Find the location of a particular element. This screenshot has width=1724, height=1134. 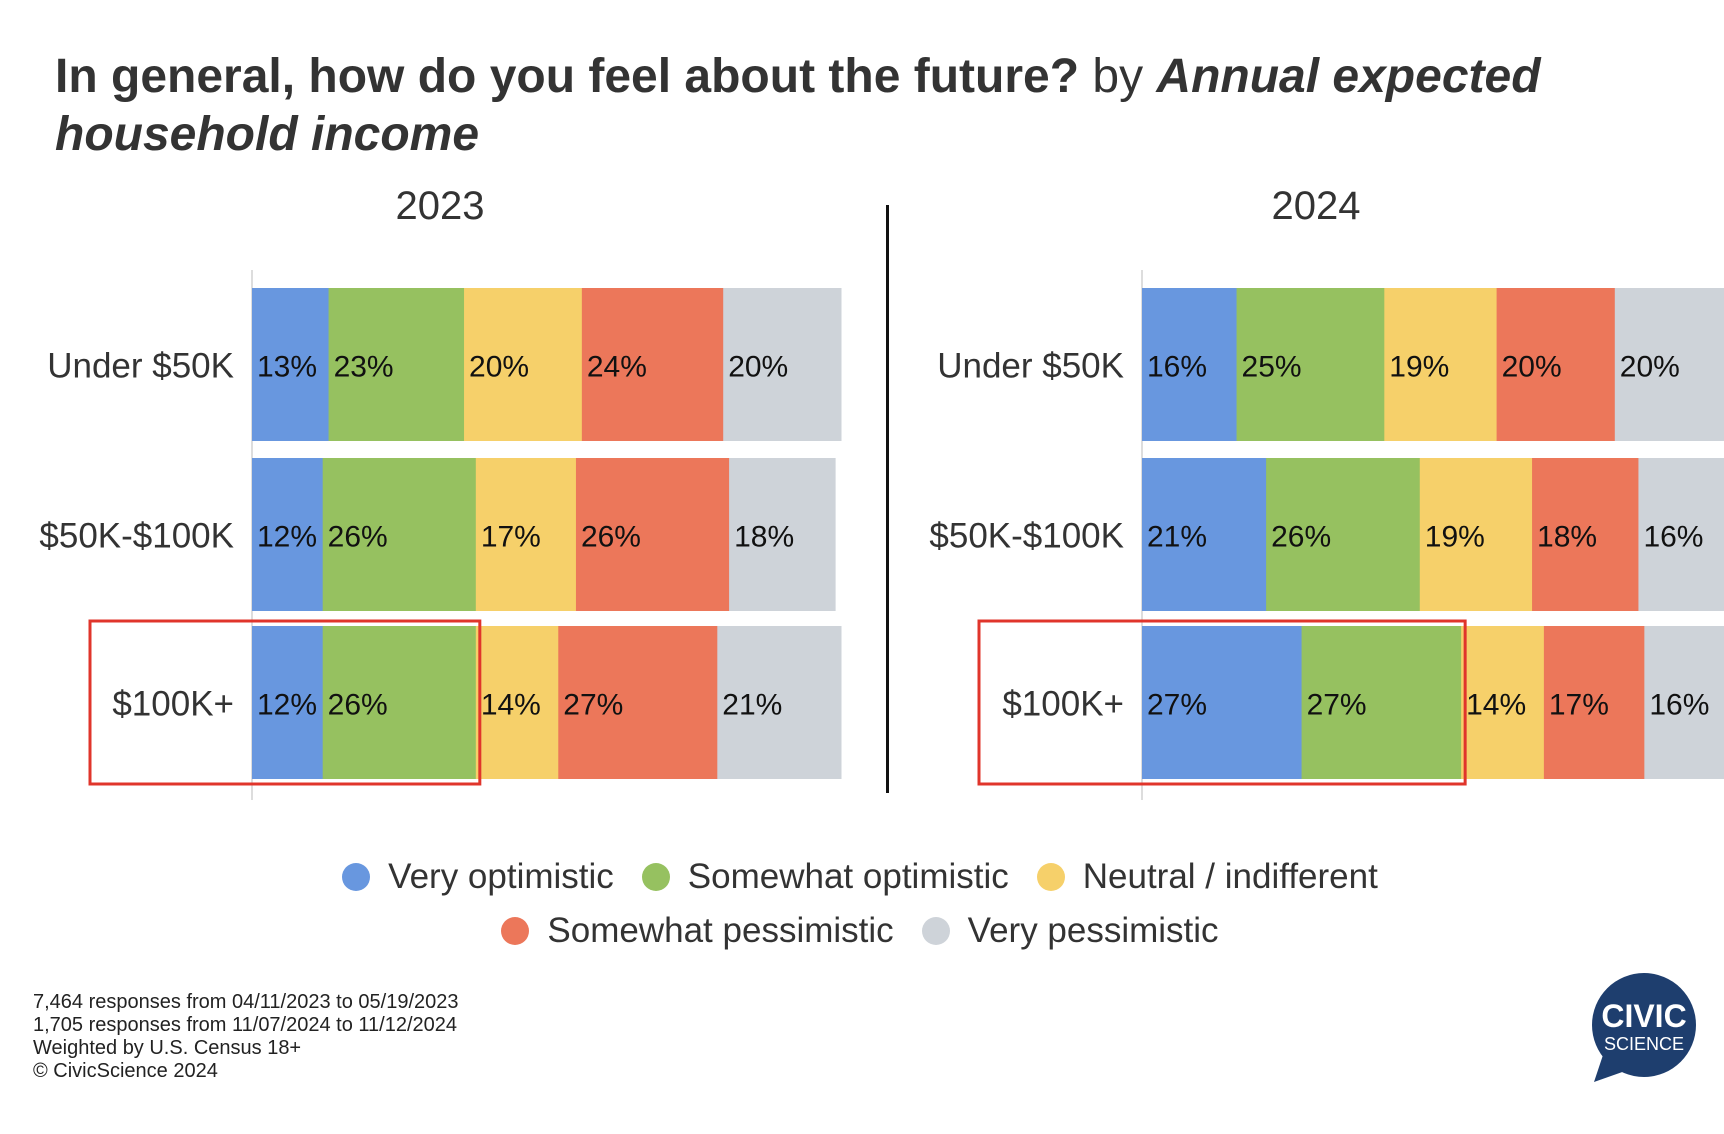

data-label-2024-50k-100k-very-pessimistic: 16% is located at coordinates (1673, 537).